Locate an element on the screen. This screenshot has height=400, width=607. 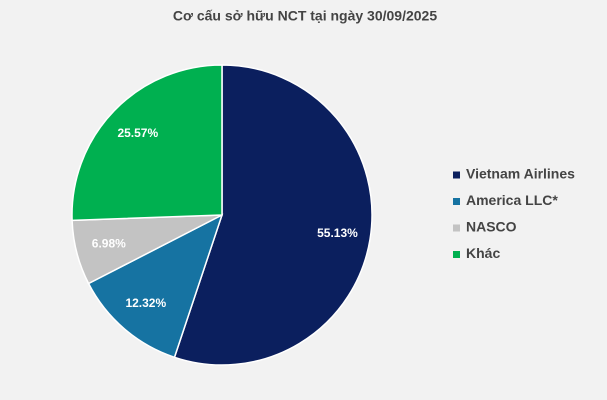
data-label: 6.98% is located at coordinates (109, 244).